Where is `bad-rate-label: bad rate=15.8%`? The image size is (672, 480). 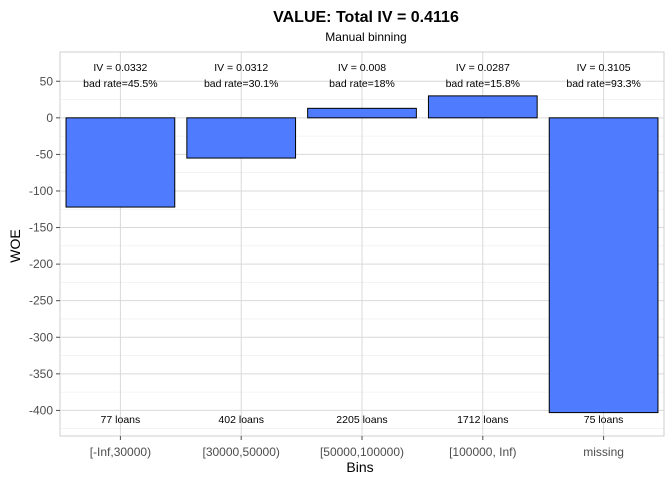
bad-rate-label: bad rate=15.8% is located at coordinates (483, 84).